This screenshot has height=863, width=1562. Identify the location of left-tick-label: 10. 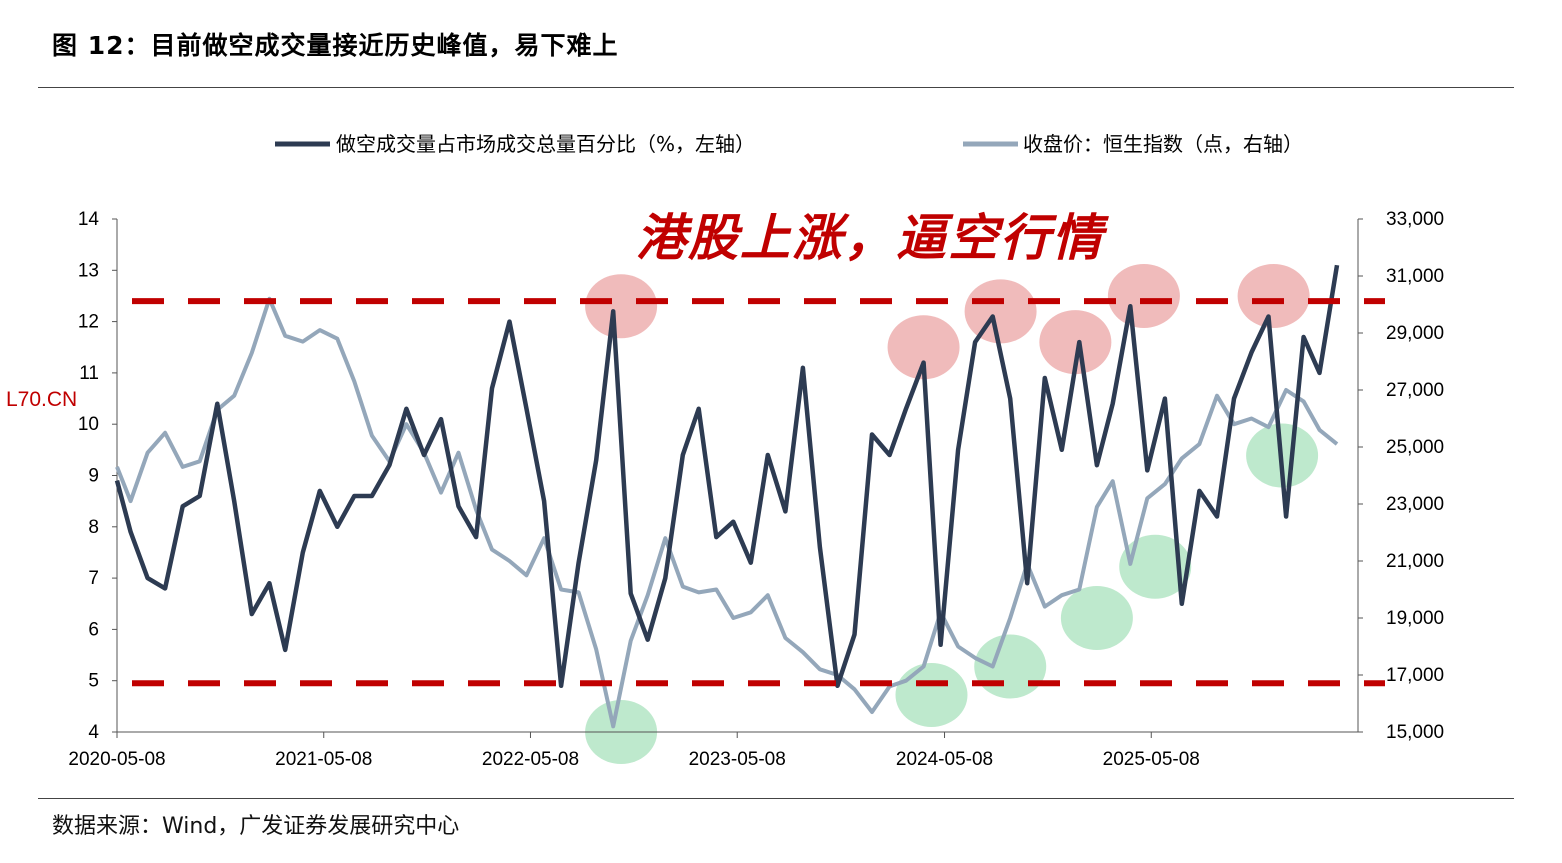
(88, 424).